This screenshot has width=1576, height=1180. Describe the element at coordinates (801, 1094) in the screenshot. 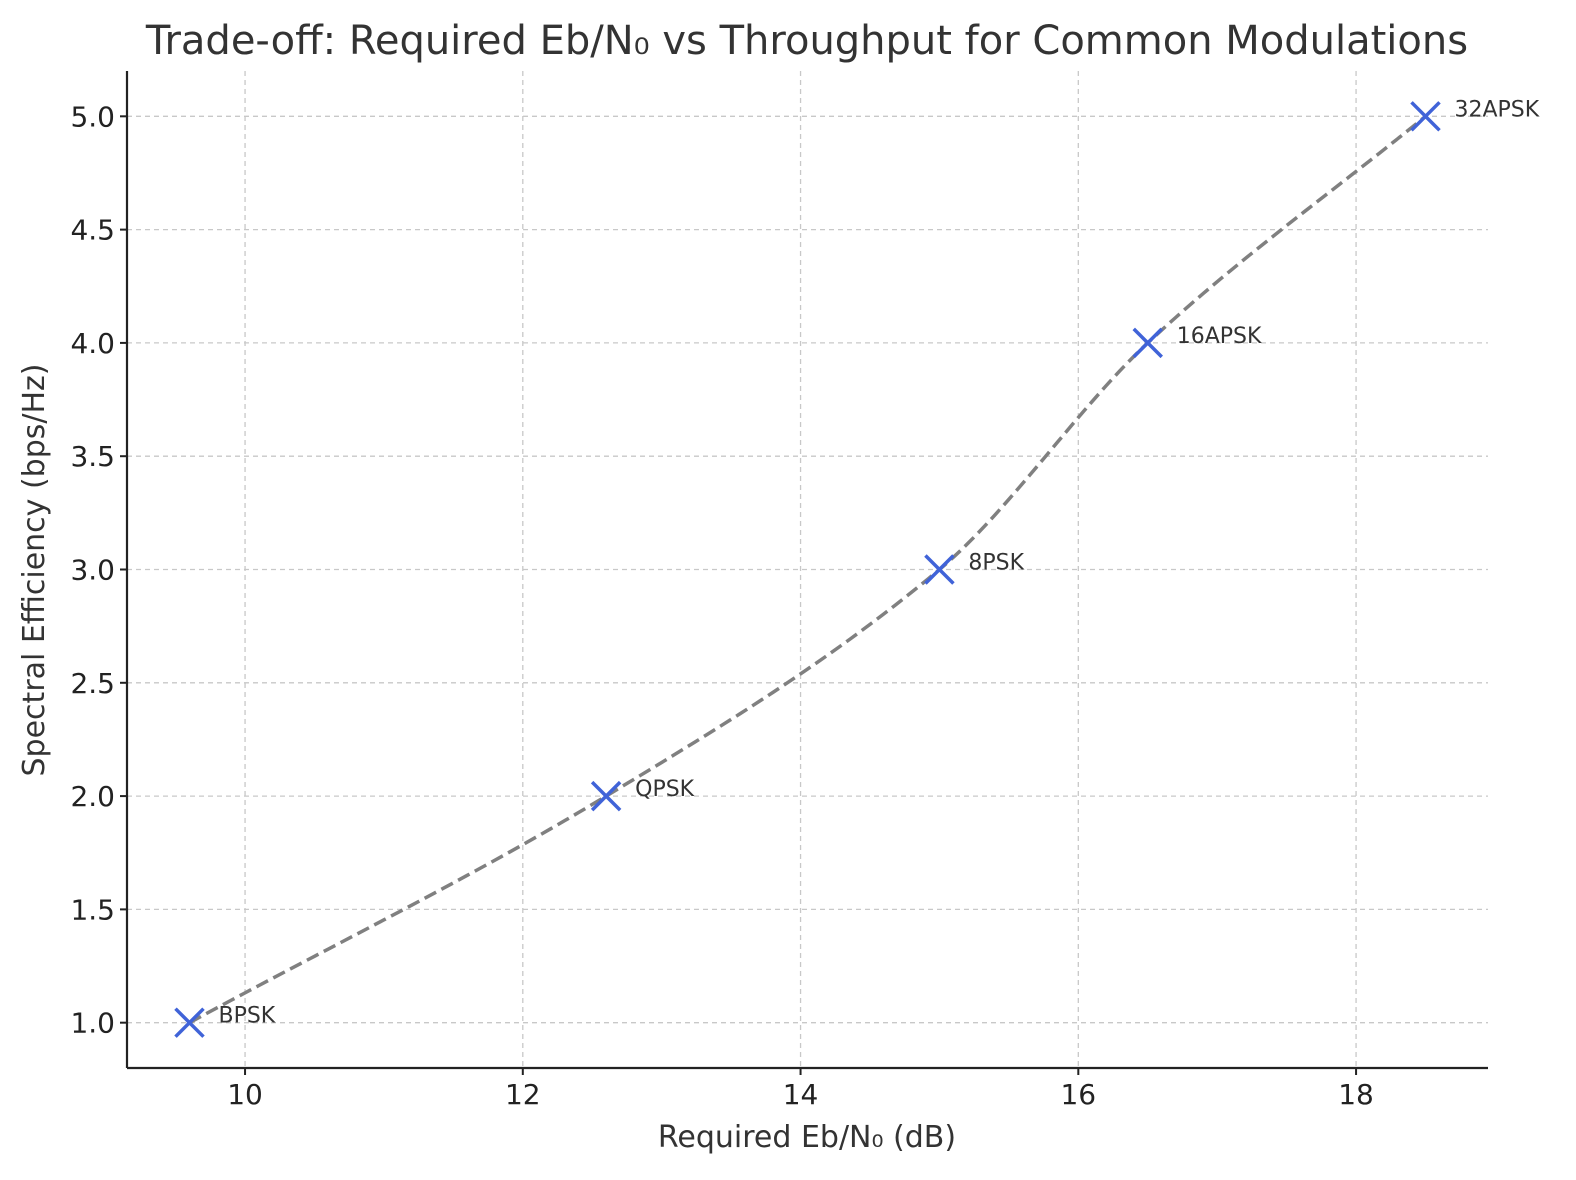

I see `x-tick-label: 14` at that location.